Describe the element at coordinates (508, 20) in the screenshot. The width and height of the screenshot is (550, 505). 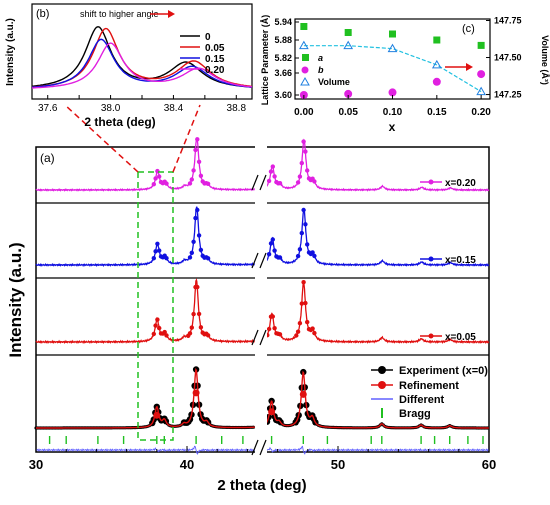
I see `y2-tick-label: 147.75` at that location.